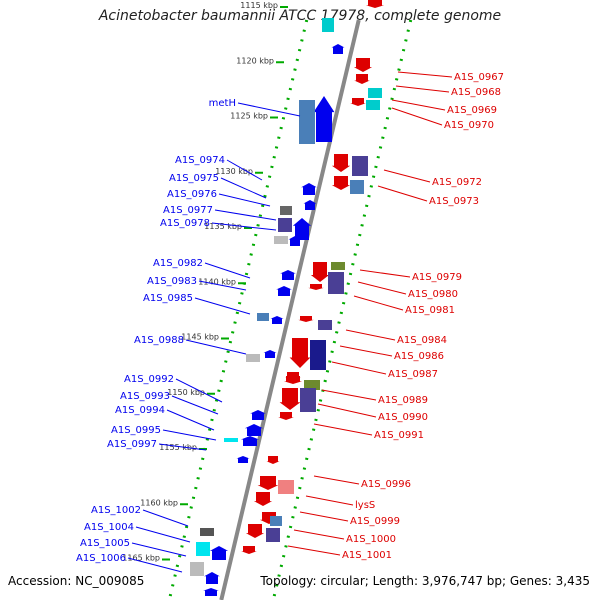 This screenshot has height=600, width=600. I want to click on gene-label-reverse: A1S_0967, so click(479, 77).